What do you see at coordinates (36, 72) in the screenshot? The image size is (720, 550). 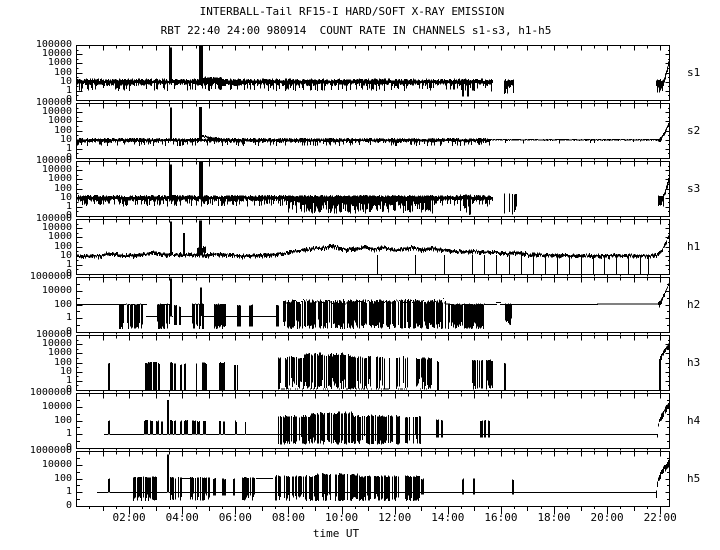 I see `panel-s1-y-labels: 100000 10000 1000 100 10 1 0` at bounding box center [36, 72].